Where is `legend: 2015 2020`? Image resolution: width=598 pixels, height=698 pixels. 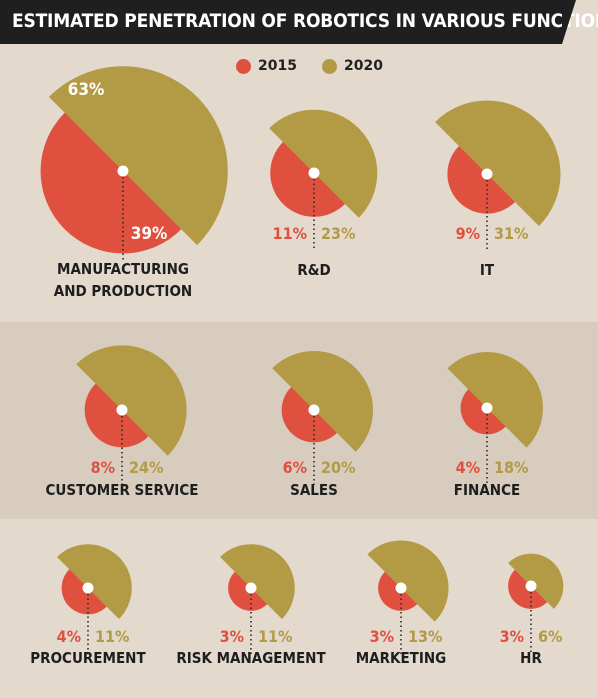
legend: 2015 2020 is located at coordinates (322, 66).